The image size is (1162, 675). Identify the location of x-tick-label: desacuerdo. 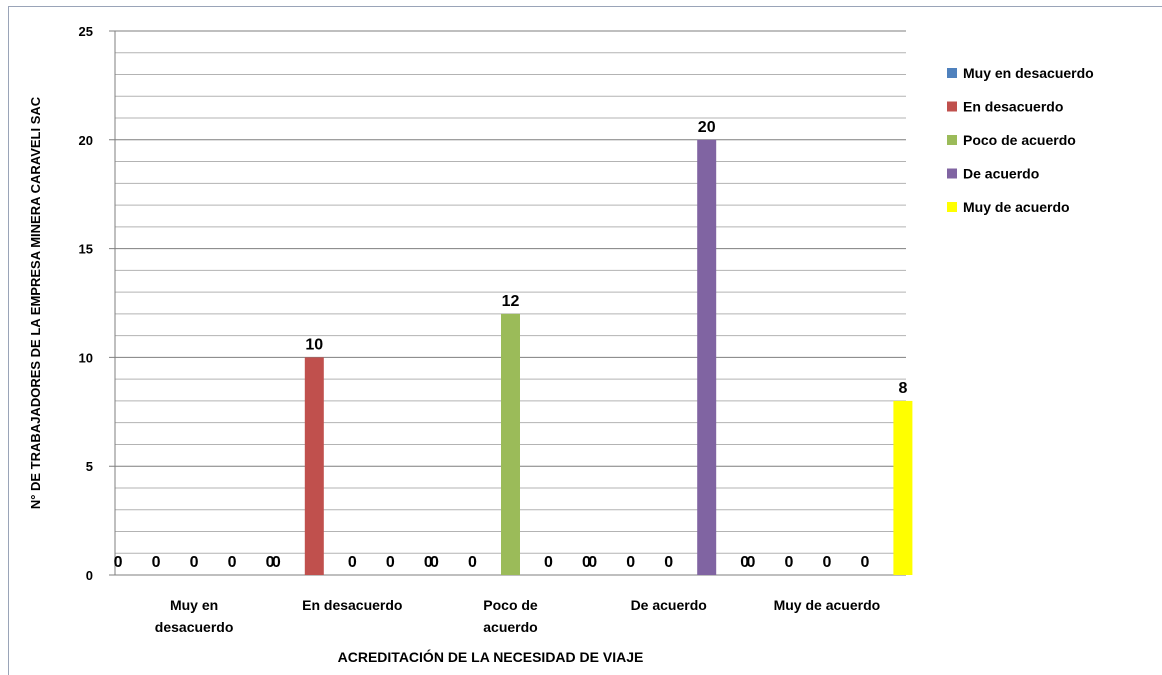
(194, 627).